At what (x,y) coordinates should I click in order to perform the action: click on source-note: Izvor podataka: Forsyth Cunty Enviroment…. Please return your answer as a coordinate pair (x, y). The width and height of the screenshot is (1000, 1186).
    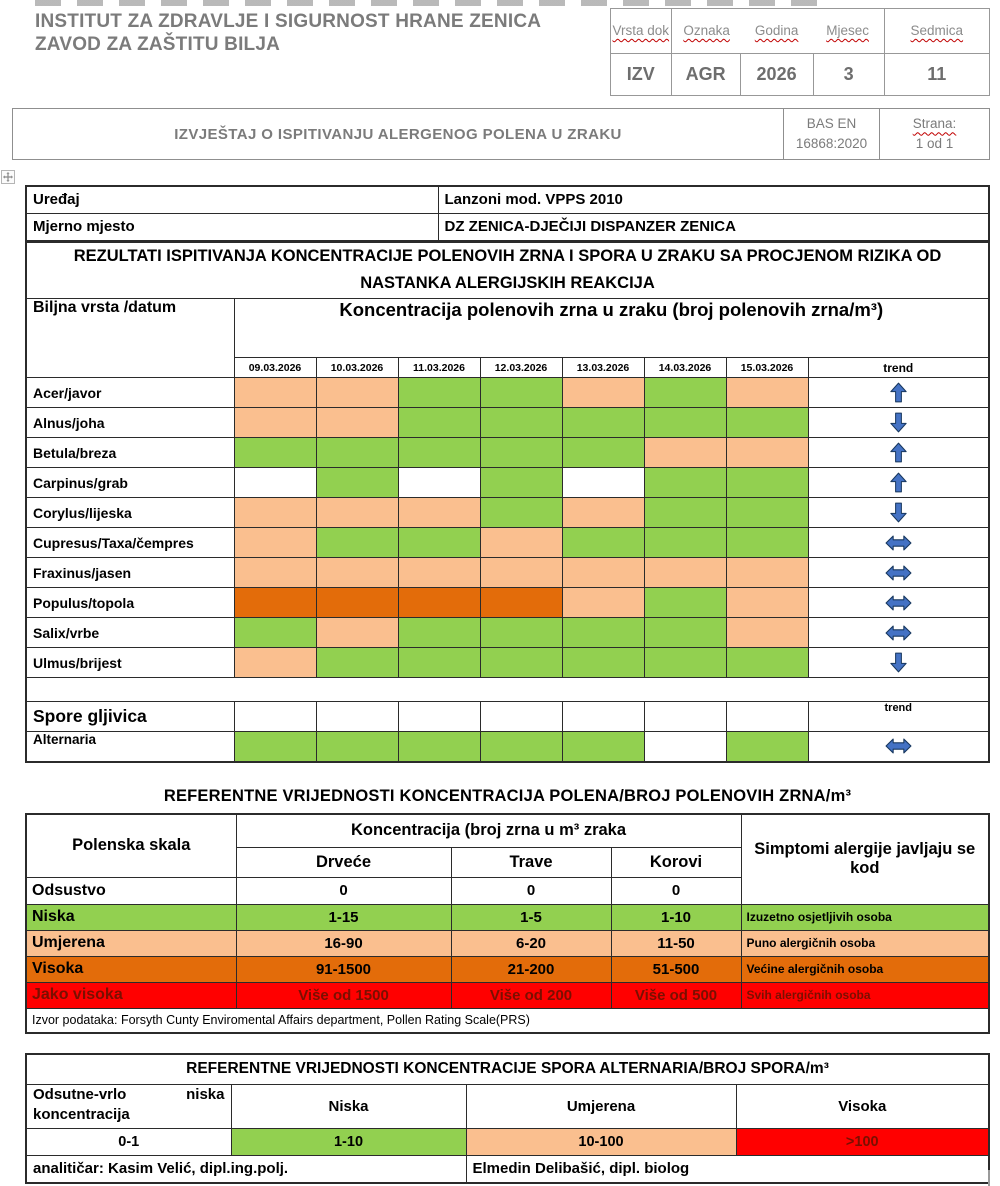
    Looking at the image, I should click on (507, 1020).